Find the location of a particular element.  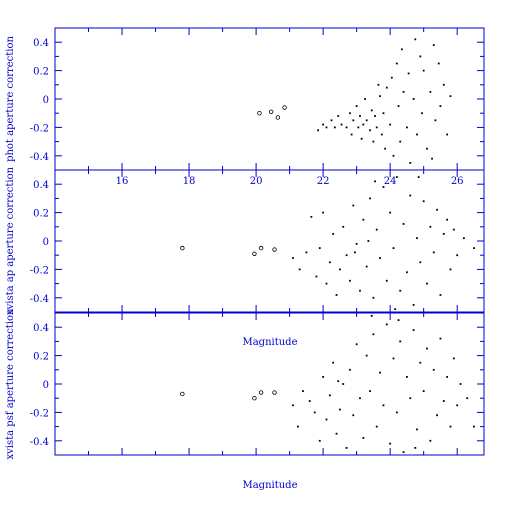

y-tick-label: 0.4 is located at coordinates (41, 43).